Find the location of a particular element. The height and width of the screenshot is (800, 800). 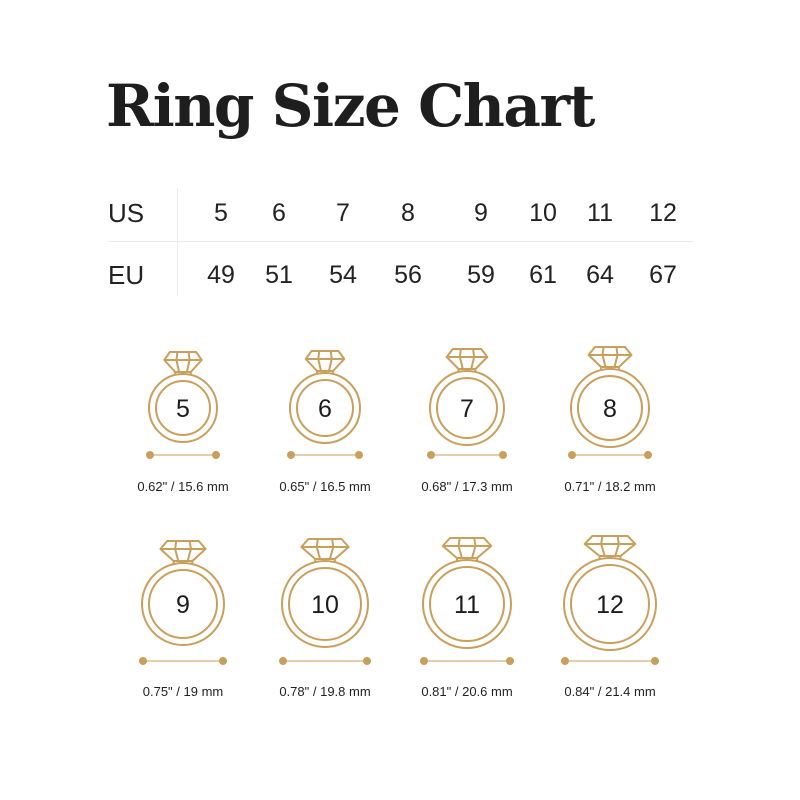

table-cell-us-1: 6 is located at coordinates (279, 213).